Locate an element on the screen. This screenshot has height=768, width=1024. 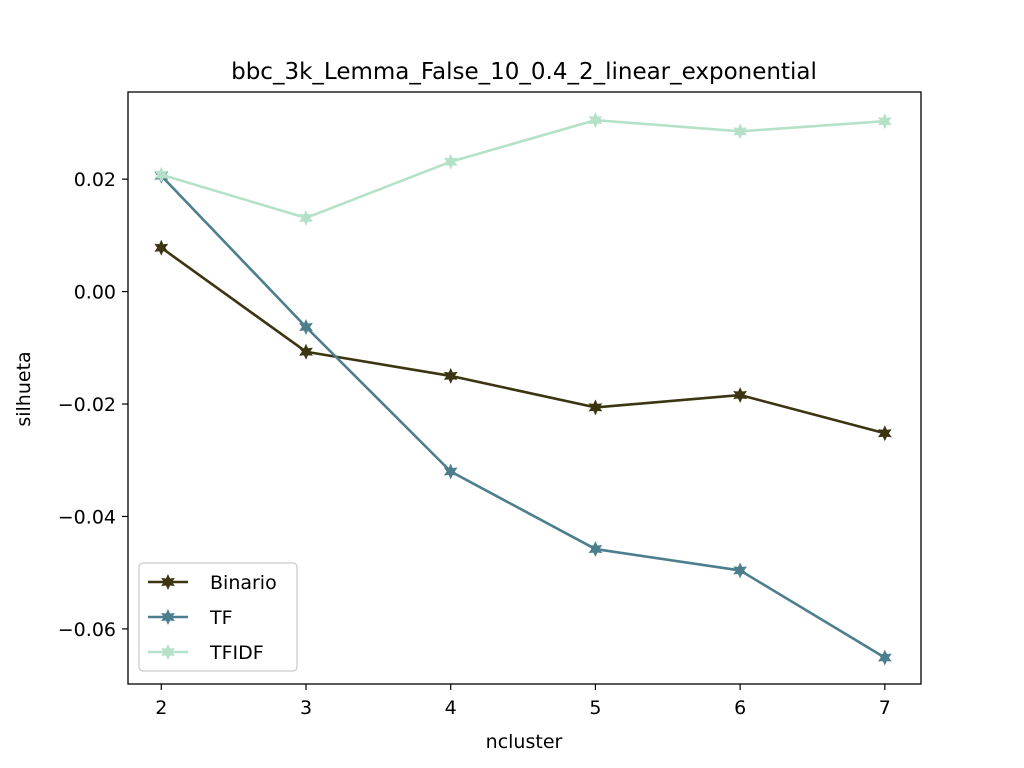
legend-item: TF is located at coordinates (190, 618).